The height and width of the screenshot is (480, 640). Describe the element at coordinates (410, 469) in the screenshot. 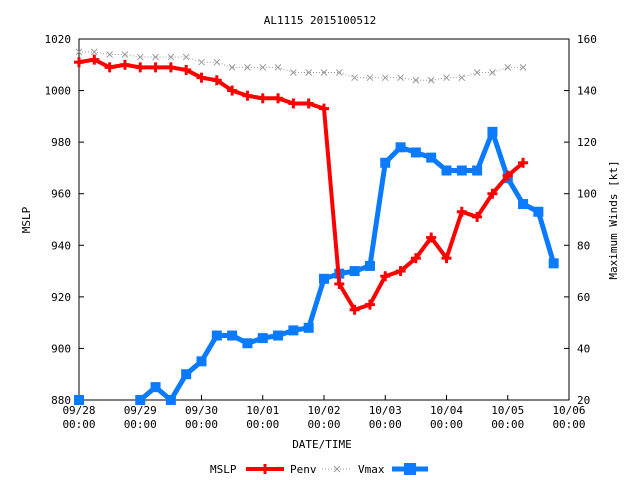

I see `legend-vmax-marker` at that location.